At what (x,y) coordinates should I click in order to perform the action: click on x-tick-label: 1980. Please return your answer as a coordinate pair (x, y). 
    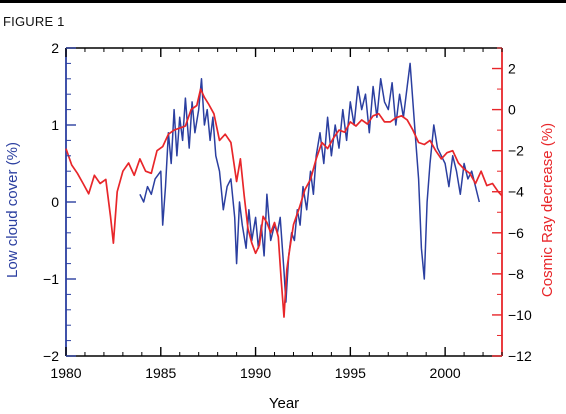
    Looking at the image, I should click on (65, 373).